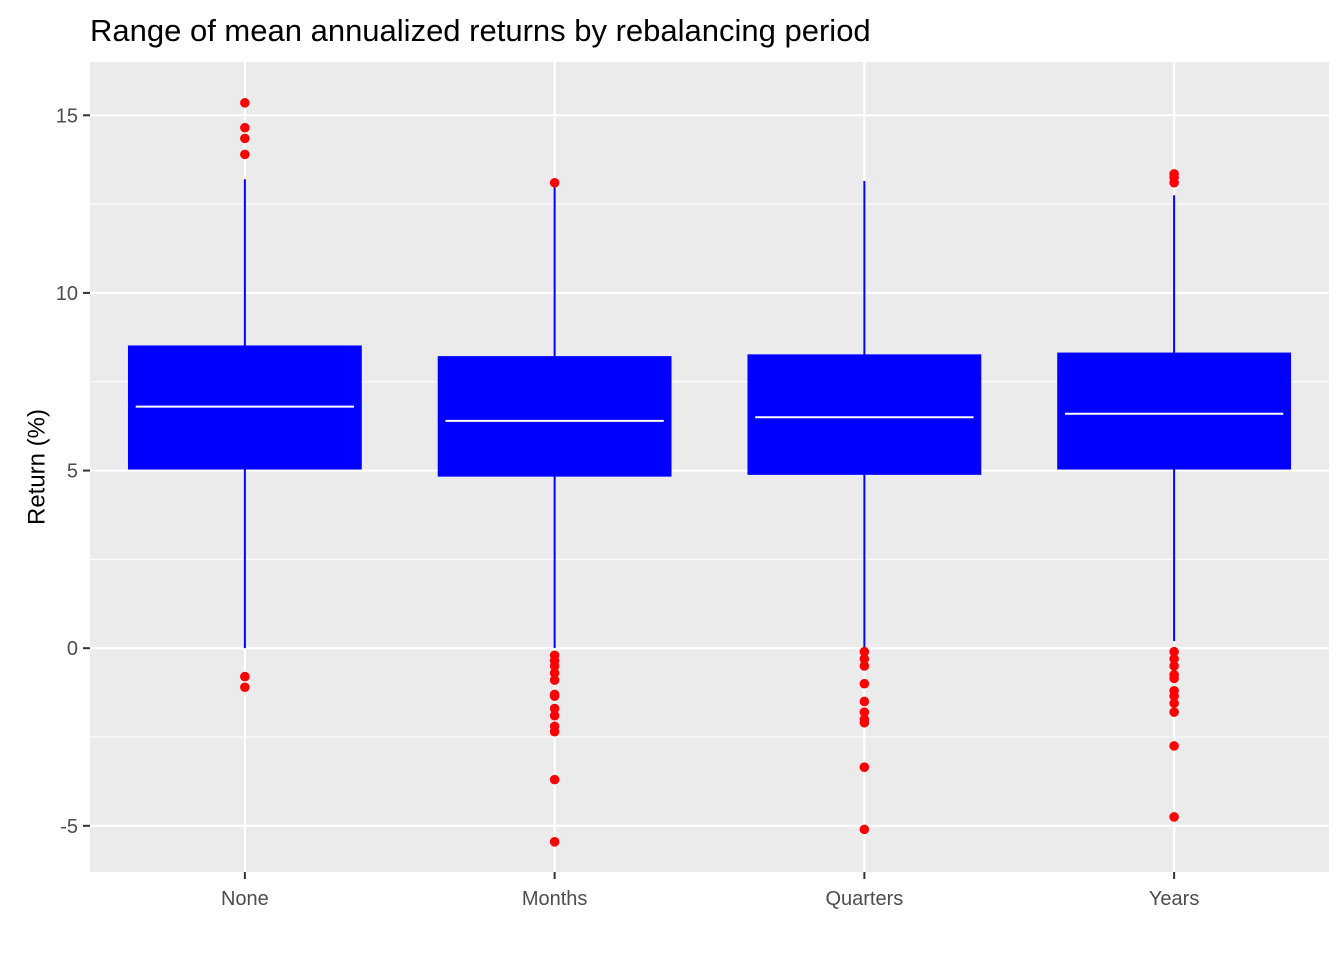  I want to click on x-tick-label: None, so click(245, 899).